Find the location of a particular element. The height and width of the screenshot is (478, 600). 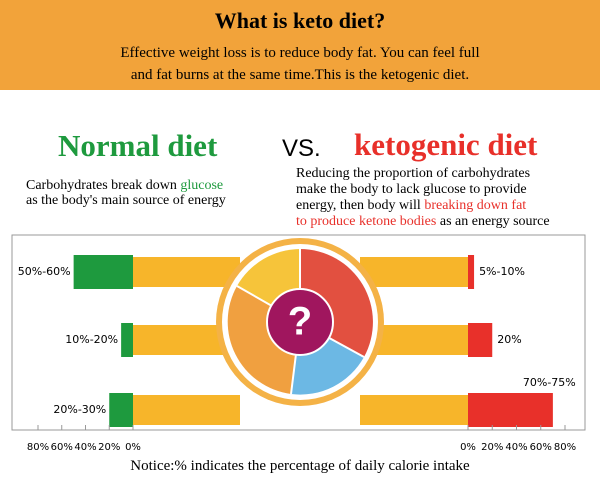

description-line: energy, then body will breaking down fat is located at coordinates (423, 206).